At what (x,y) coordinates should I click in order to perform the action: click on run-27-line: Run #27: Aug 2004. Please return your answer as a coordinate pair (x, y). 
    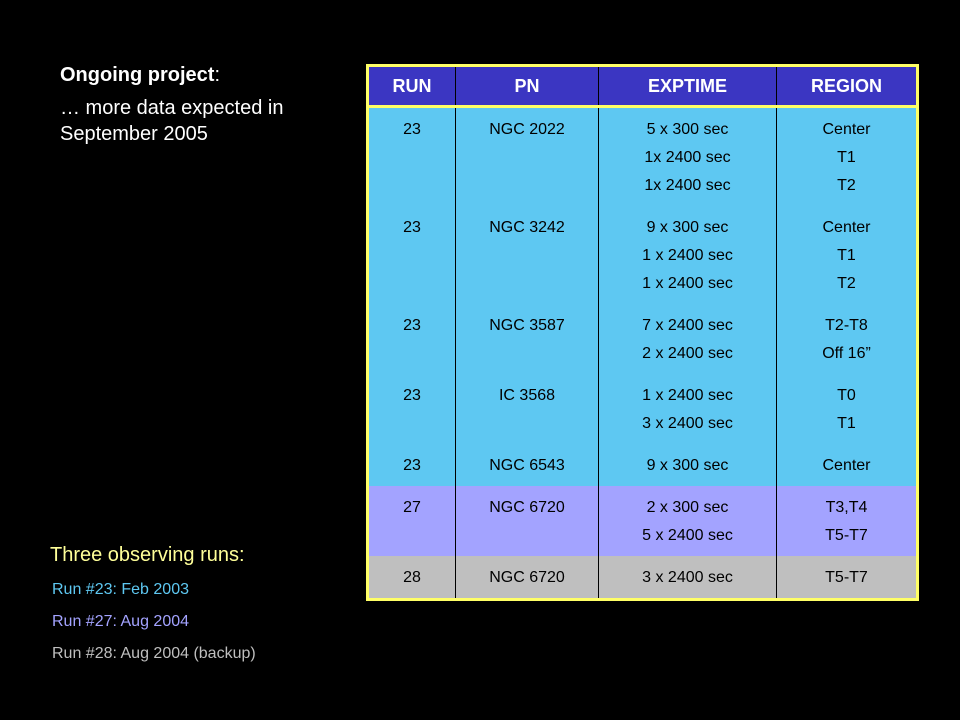
    Looking at the image, I should click on (121, 621).